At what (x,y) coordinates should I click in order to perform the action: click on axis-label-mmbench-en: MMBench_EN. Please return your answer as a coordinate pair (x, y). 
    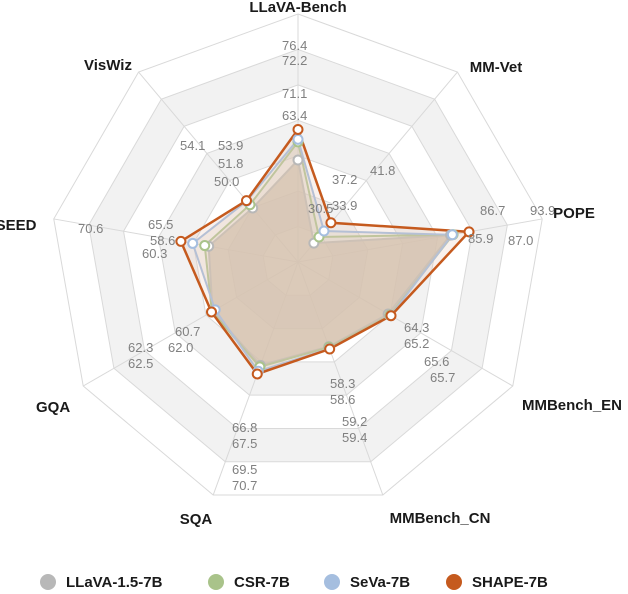
    Looking at the image, I should click on (572, 405).